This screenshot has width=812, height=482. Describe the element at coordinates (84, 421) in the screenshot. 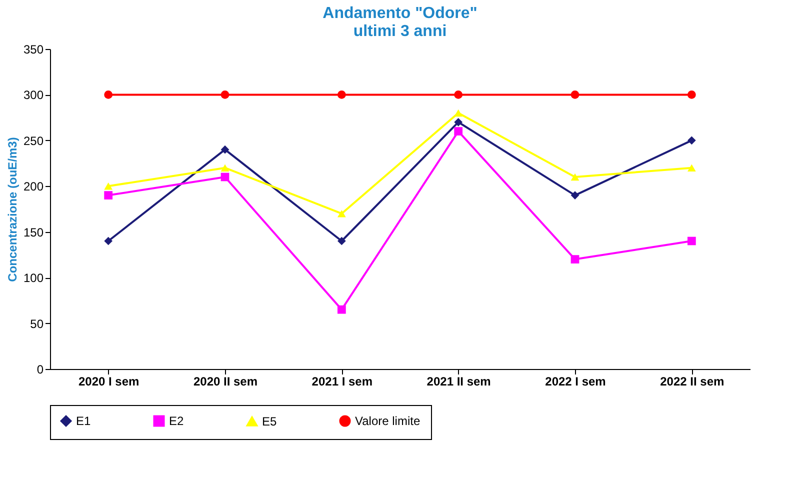

I see `legend-label: E1` at that location.